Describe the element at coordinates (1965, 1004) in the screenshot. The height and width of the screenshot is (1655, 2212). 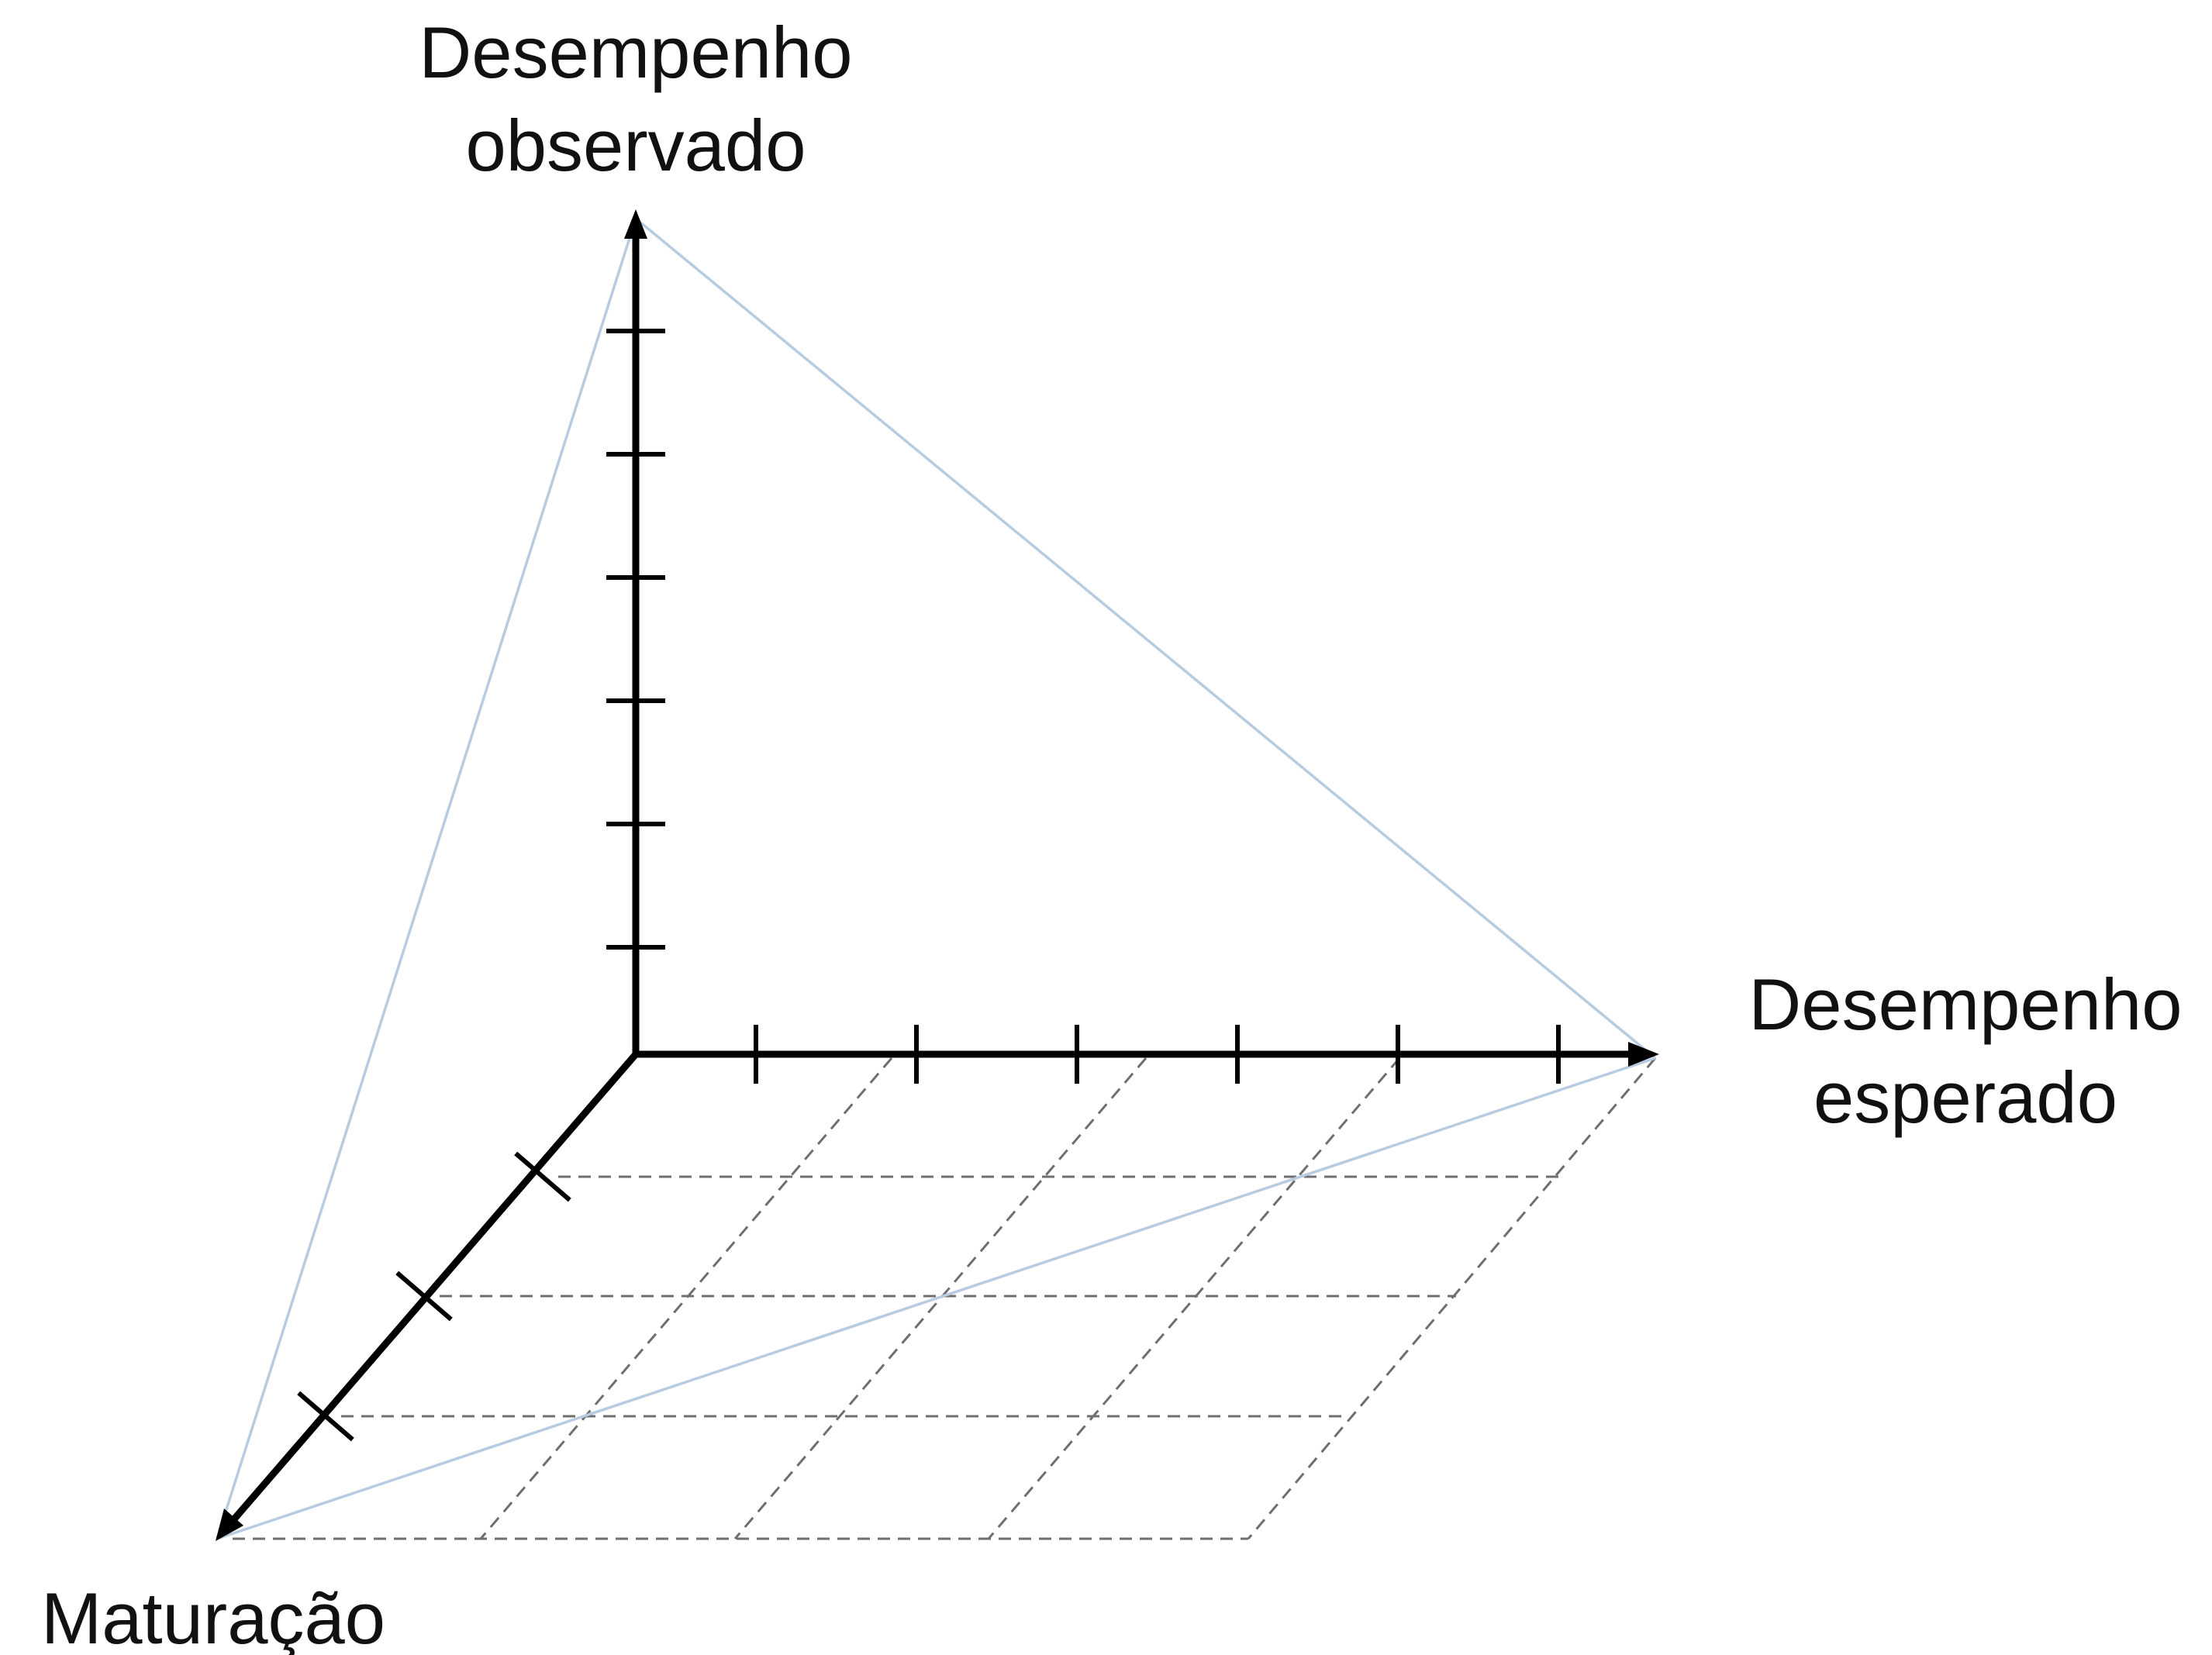
I see `horizontal-axis-label-line-1: Desempenho` at that location.